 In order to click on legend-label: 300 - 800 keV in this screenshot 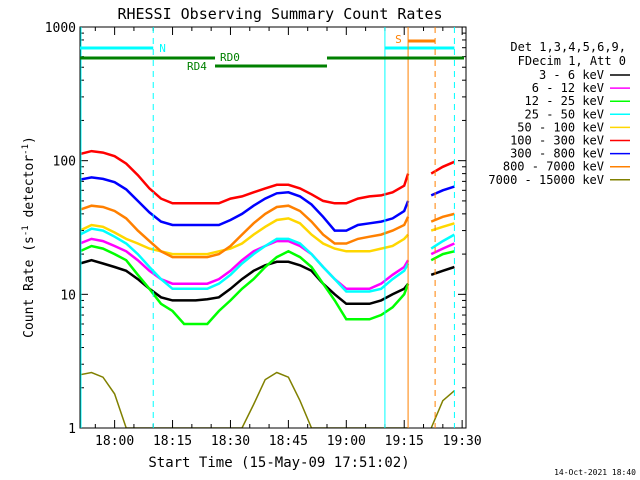, I will do `click(557, 154)`.